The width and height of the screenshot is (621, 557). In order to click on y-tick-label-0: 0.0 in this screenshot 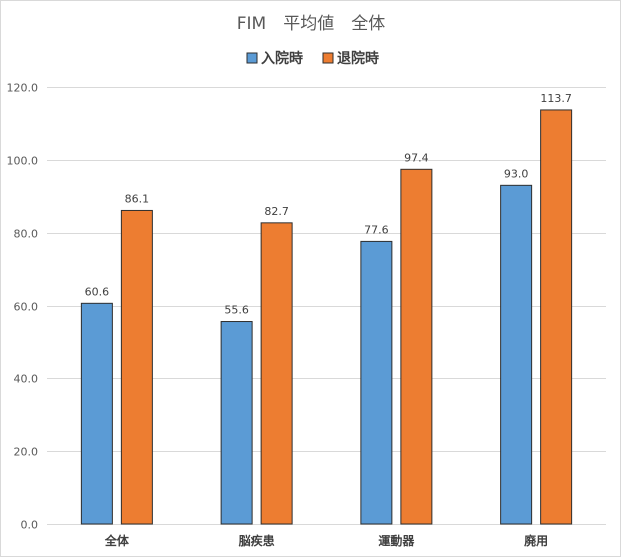, I will do `click(30, 525)`.